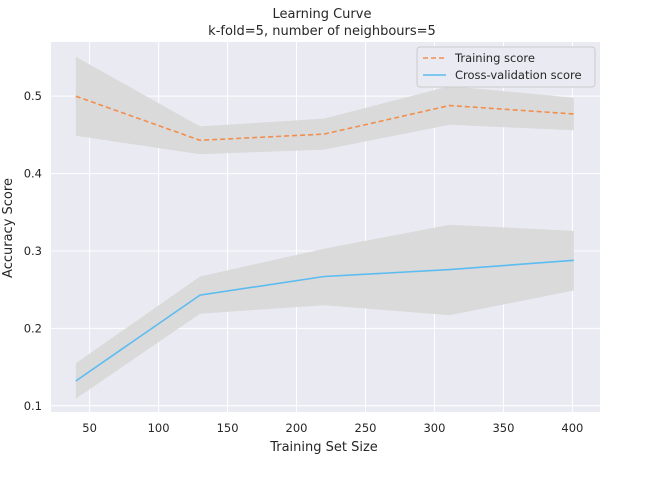 This screenshot has width=652, height=478. Describe the element at coordinates (322, 14) in the screenshot. I see `chart-title: Learning Curve` at that location.